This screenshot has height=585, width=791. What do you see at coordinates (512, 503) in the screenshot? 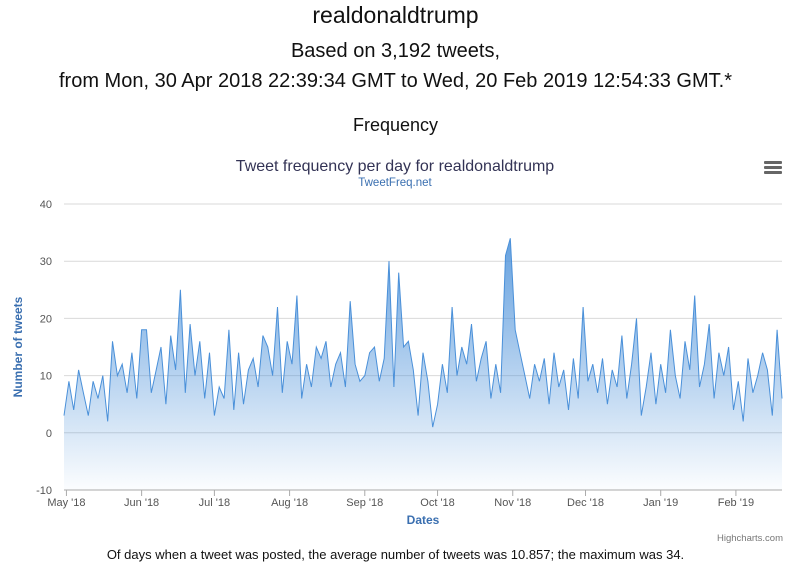
I see `x-tick-label: Nov '18` at bounding box center [512, 503].